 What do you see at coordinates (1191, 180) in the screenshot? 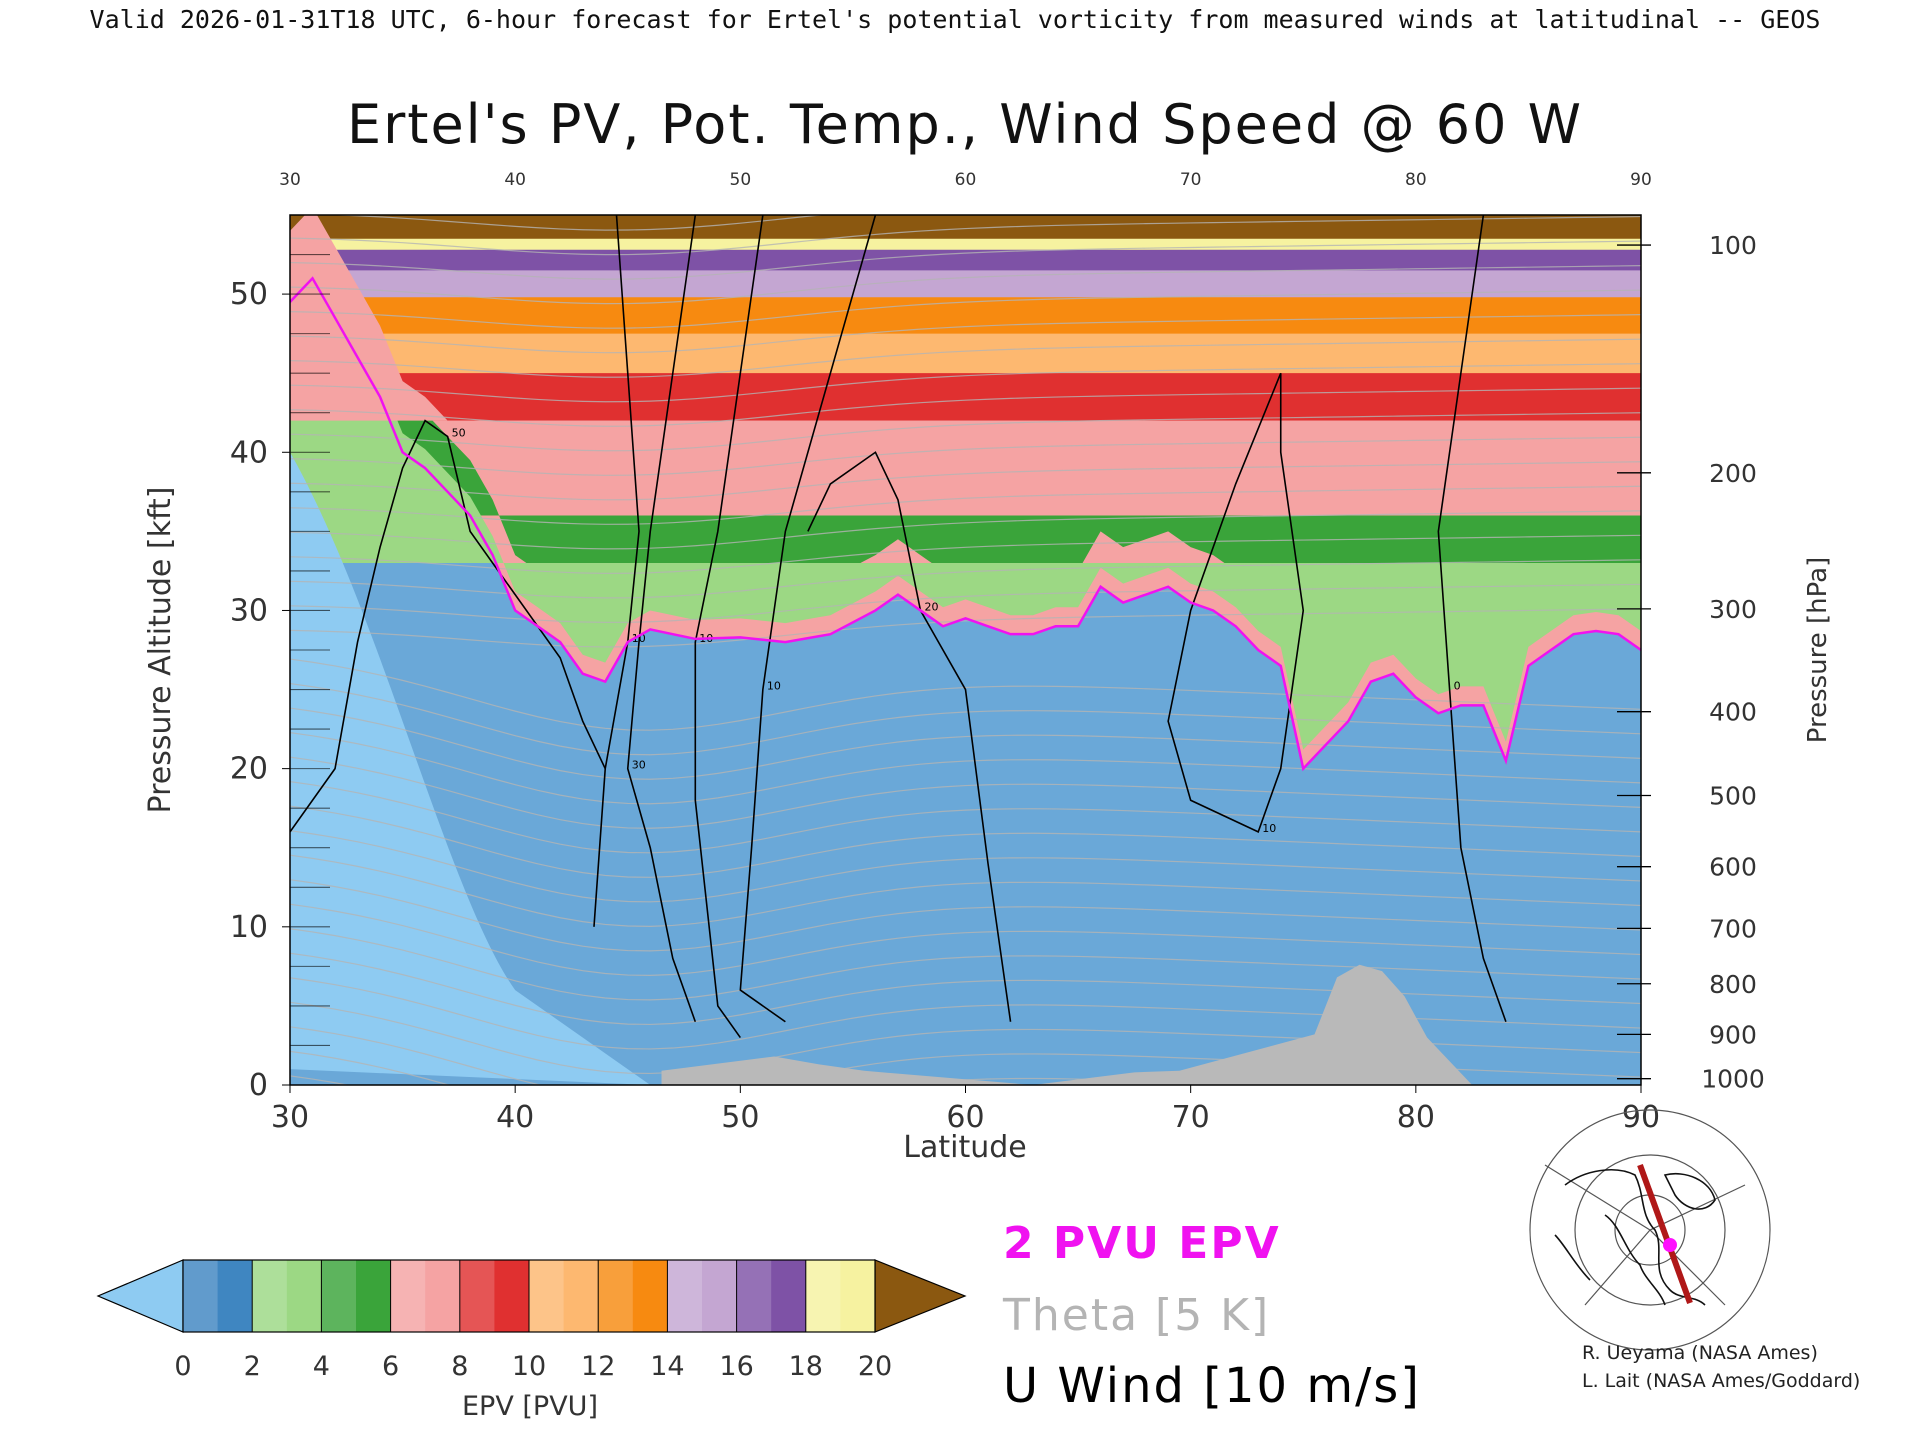
I see `top-x-tick-label: 70` at bounding box center [1191, 180].